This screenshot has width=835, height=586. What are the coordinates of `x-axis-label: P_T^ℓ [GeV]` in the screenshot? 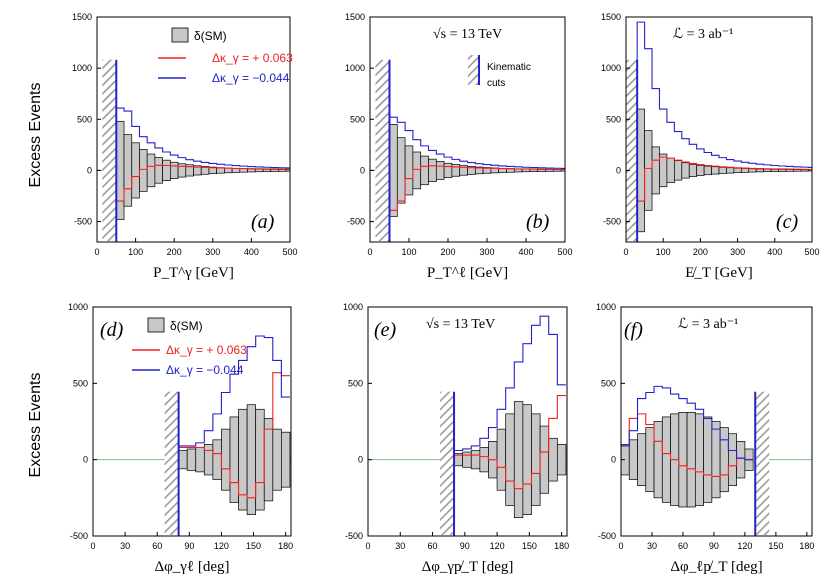 It's located at (467, 273).